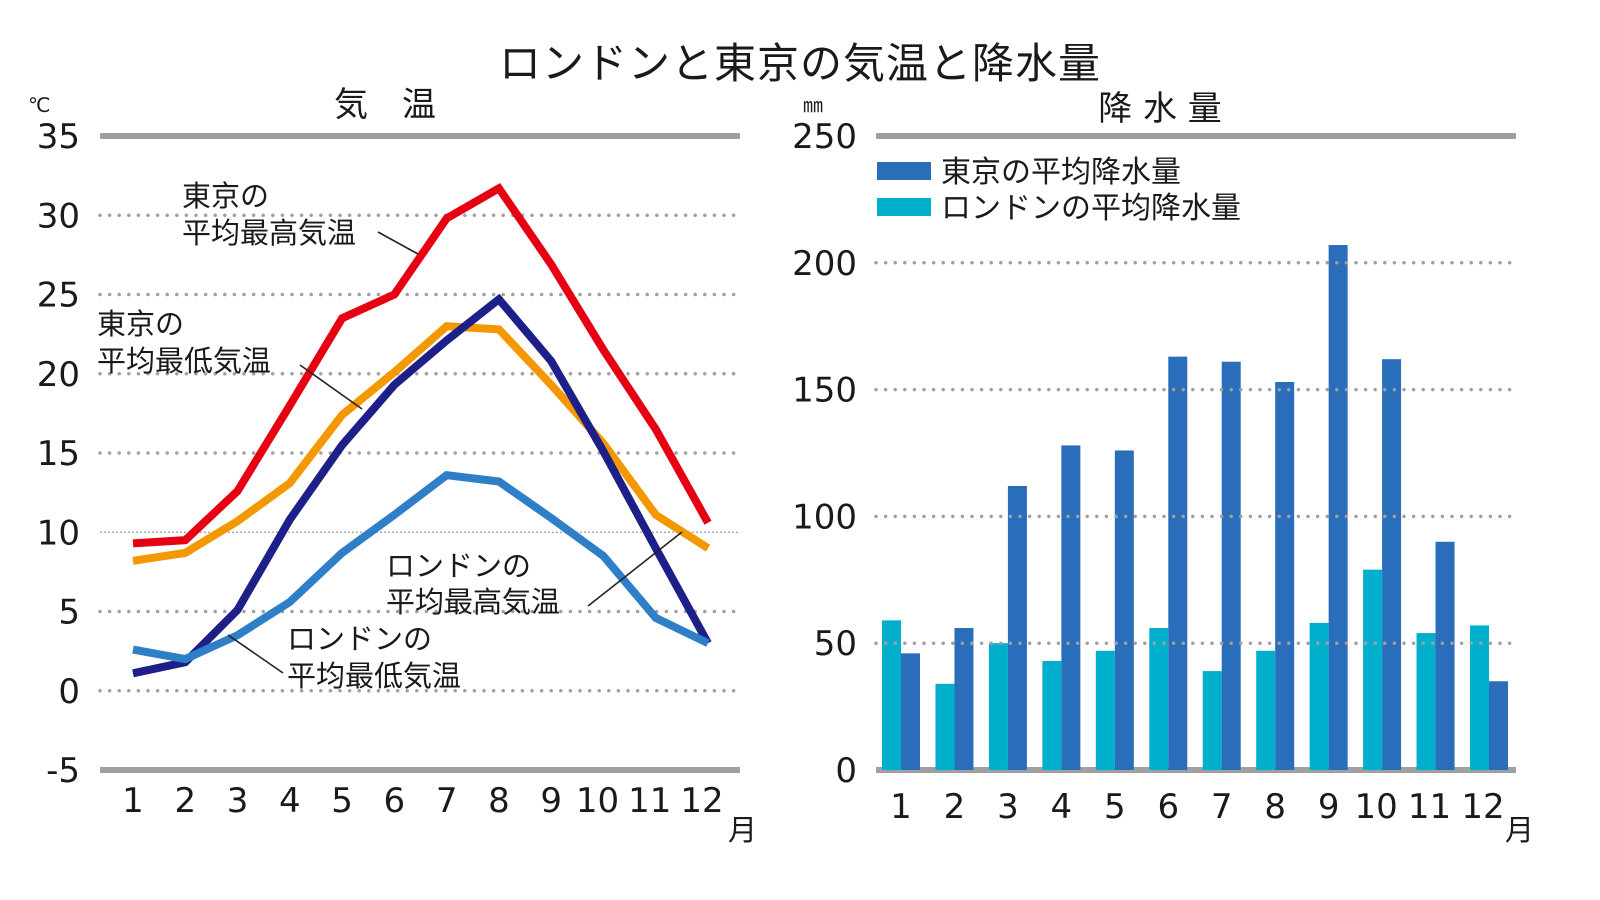 This screenshot has width=1600, height=900. I want to click on y-tick-label: 30, so click(58, 216).